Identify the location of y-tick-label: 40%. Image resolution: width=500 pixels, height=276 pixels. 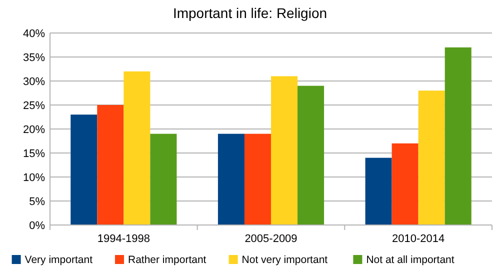
(34, 34).